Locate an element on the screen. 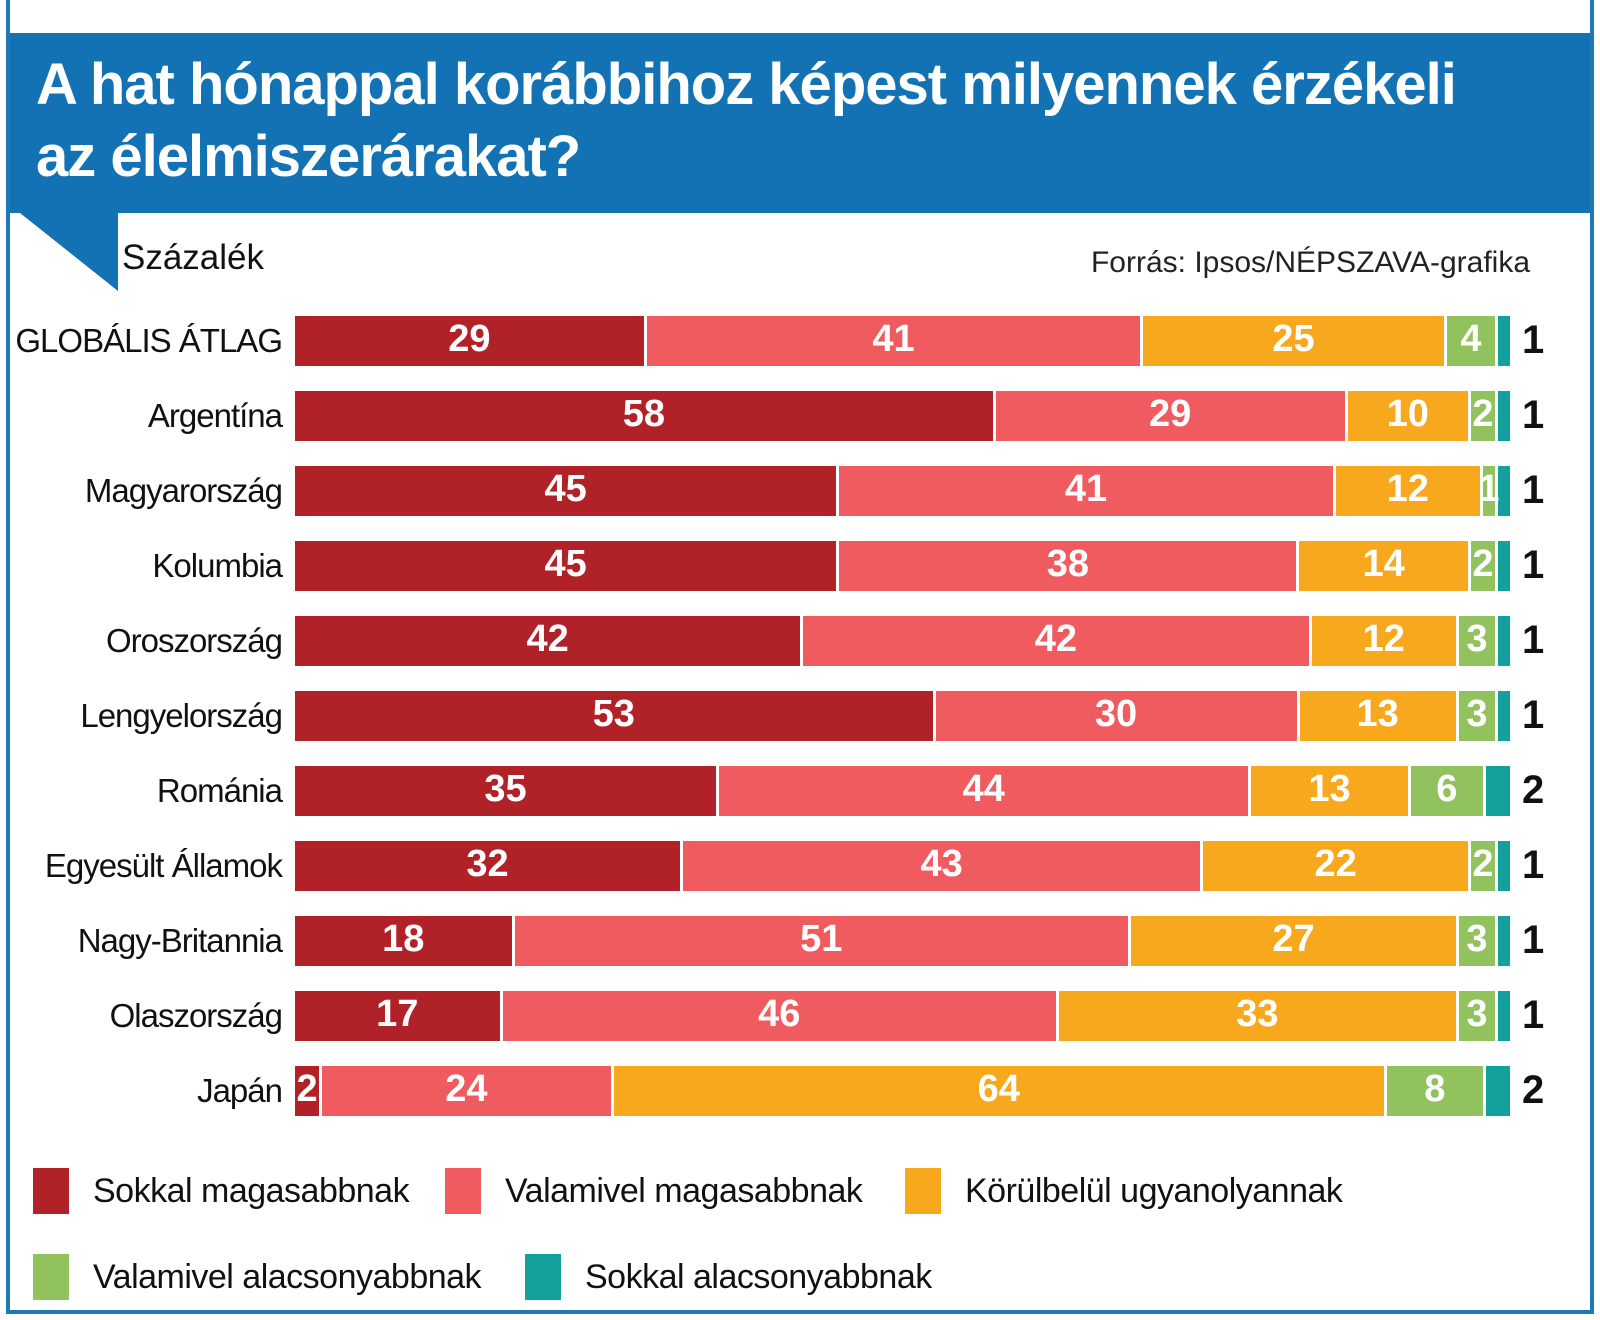  bar-segment: 33 is located at coordinates (1257, 1015).